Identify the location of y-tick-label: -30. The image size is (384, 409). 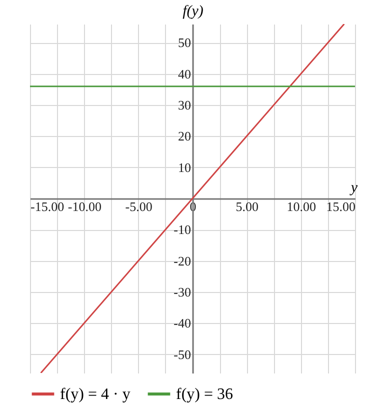
(182, 292).